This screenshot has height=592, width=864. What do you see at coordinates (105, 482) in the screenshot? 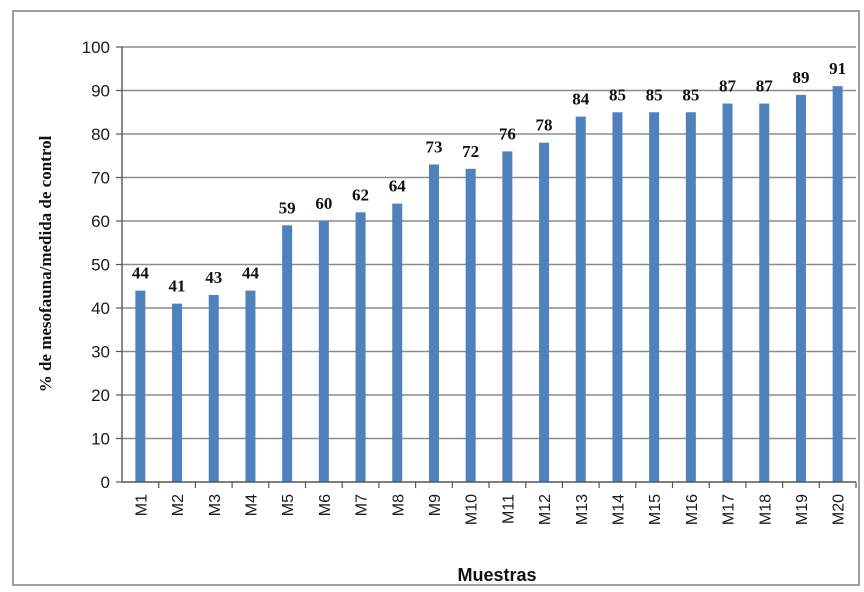
I see `y-tick-label: 0` at bounding box center [105, 482].